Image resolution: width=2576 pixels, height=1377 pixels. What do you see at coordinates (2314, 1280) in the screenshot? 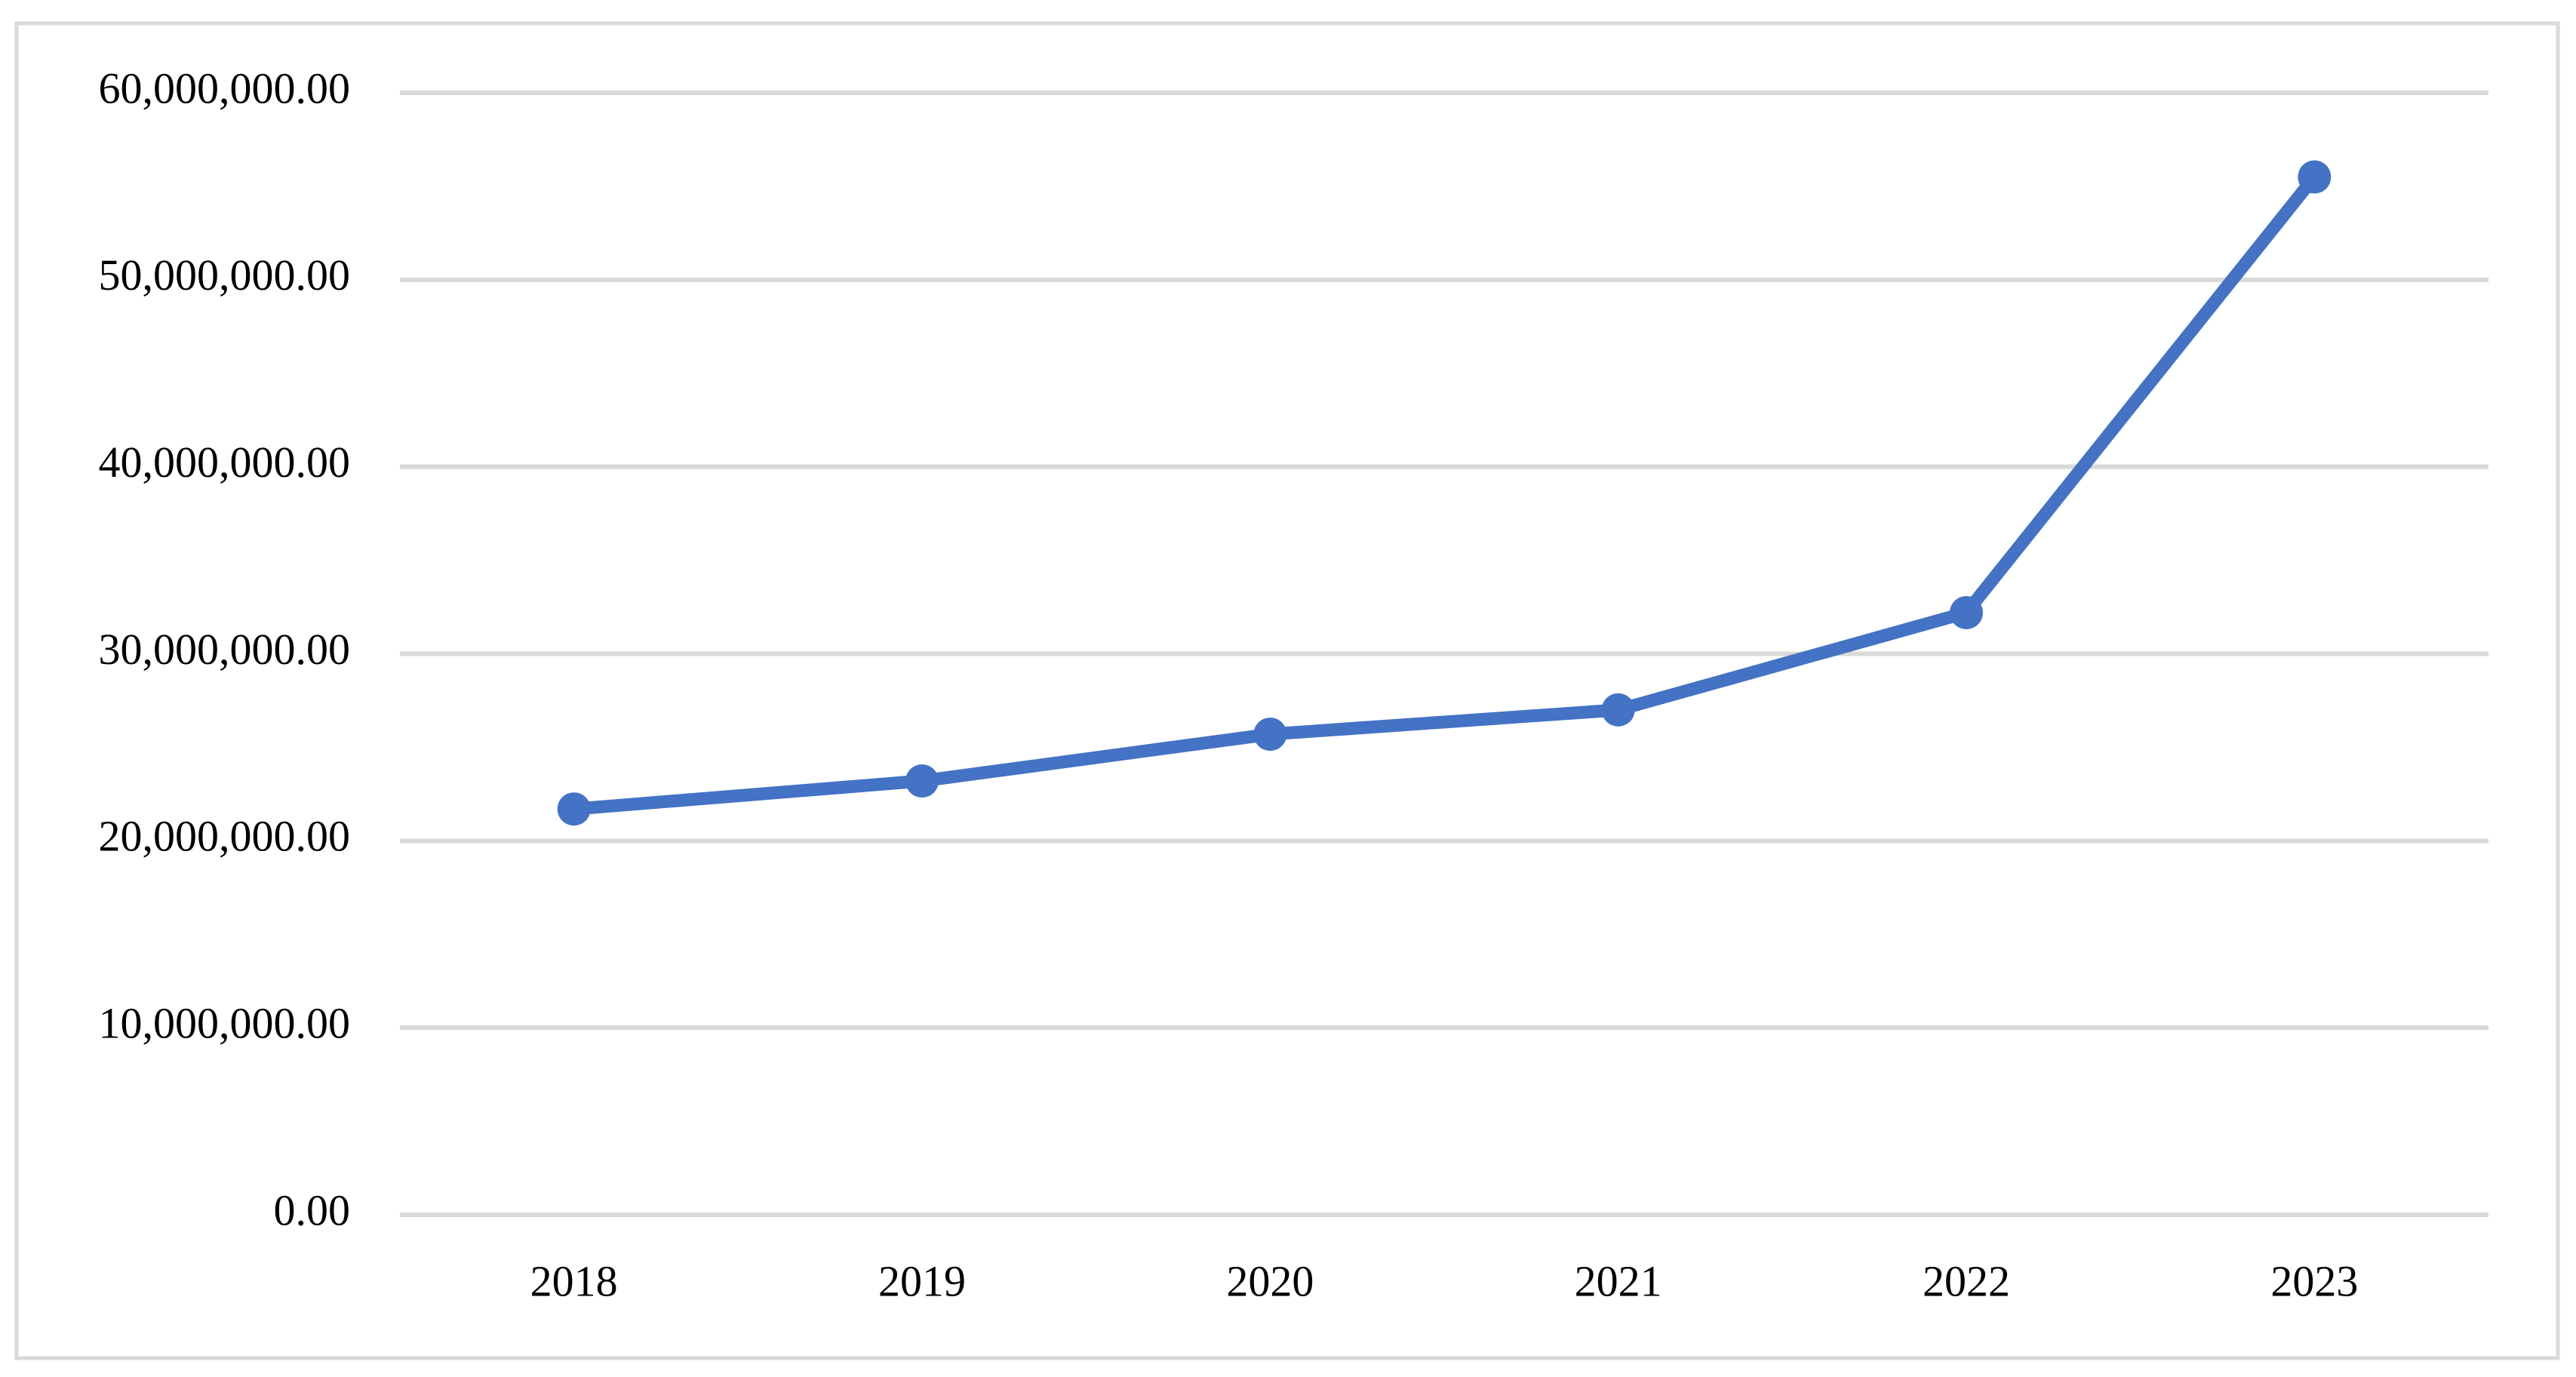
I see `x-tick-label: 2023` at bounding box center [2314, 1280].